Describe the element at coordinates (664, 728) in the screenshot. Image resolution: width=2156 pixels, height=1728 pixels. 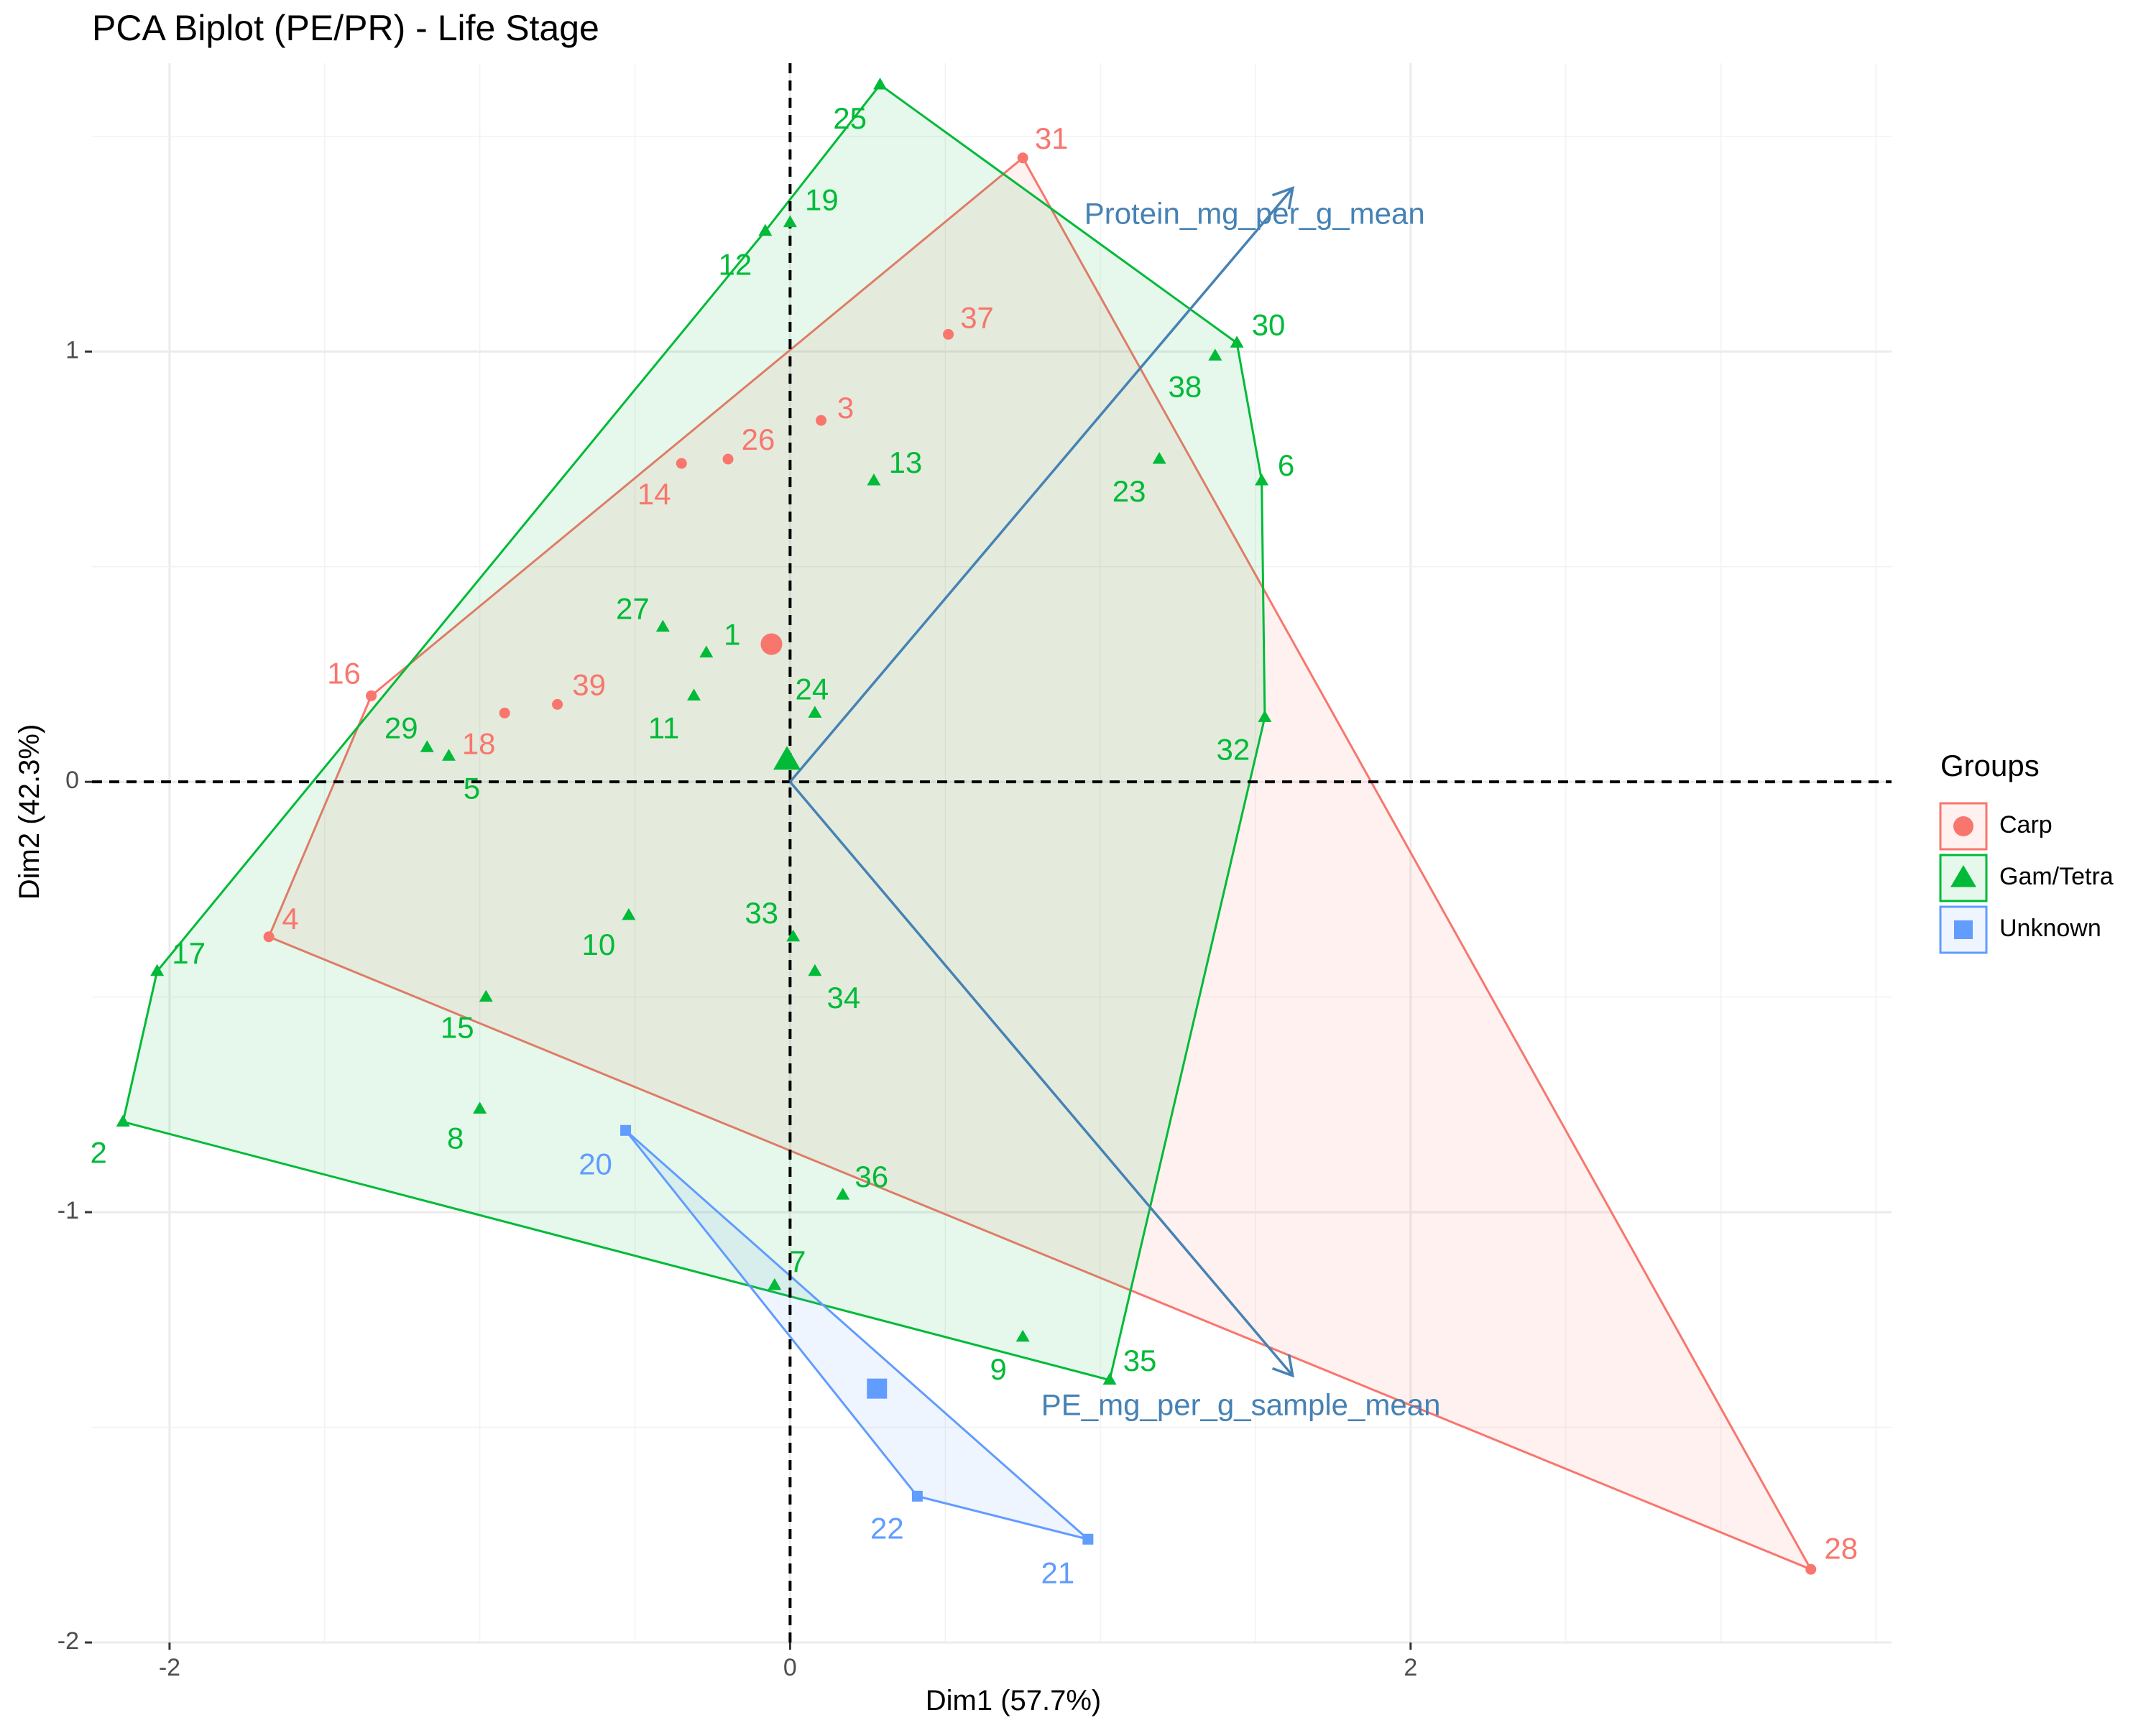
I see `point-label: 11` at that location.